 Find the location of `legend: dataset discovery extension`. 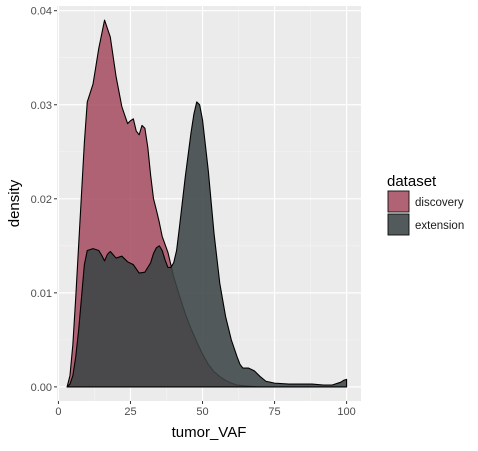

legend: dataset discovery extension is located at coordinates (425, 204).